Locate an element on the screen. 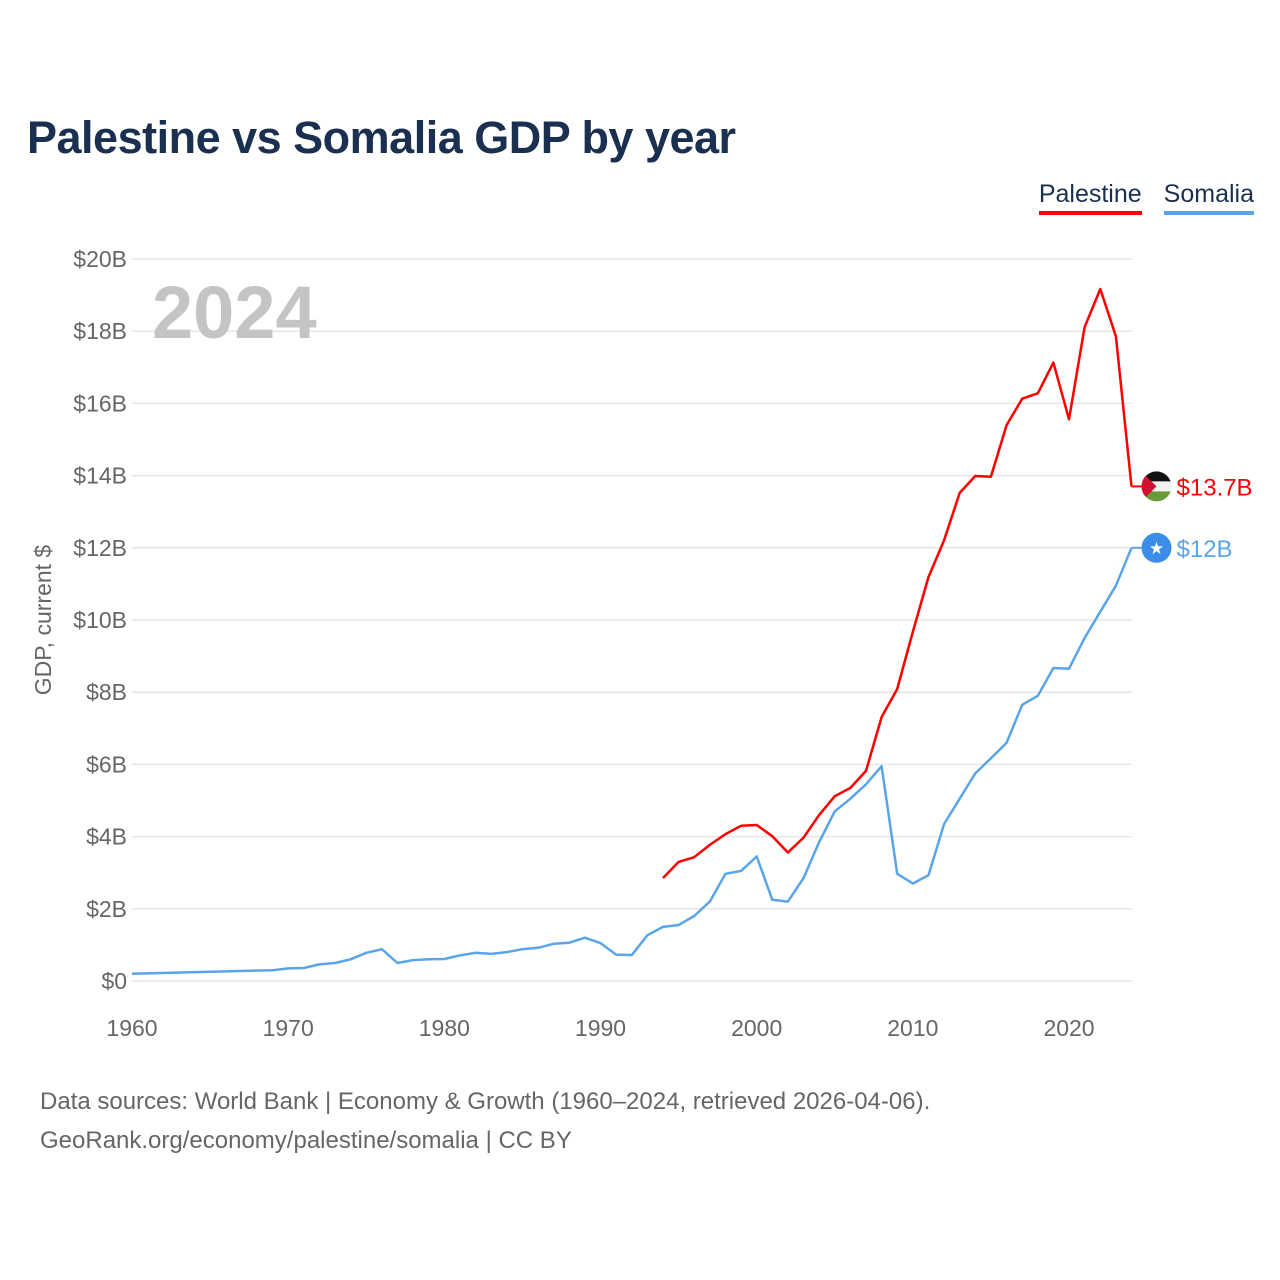  somalia-flag-icon: ★ is located at coordinates (1156, 547).